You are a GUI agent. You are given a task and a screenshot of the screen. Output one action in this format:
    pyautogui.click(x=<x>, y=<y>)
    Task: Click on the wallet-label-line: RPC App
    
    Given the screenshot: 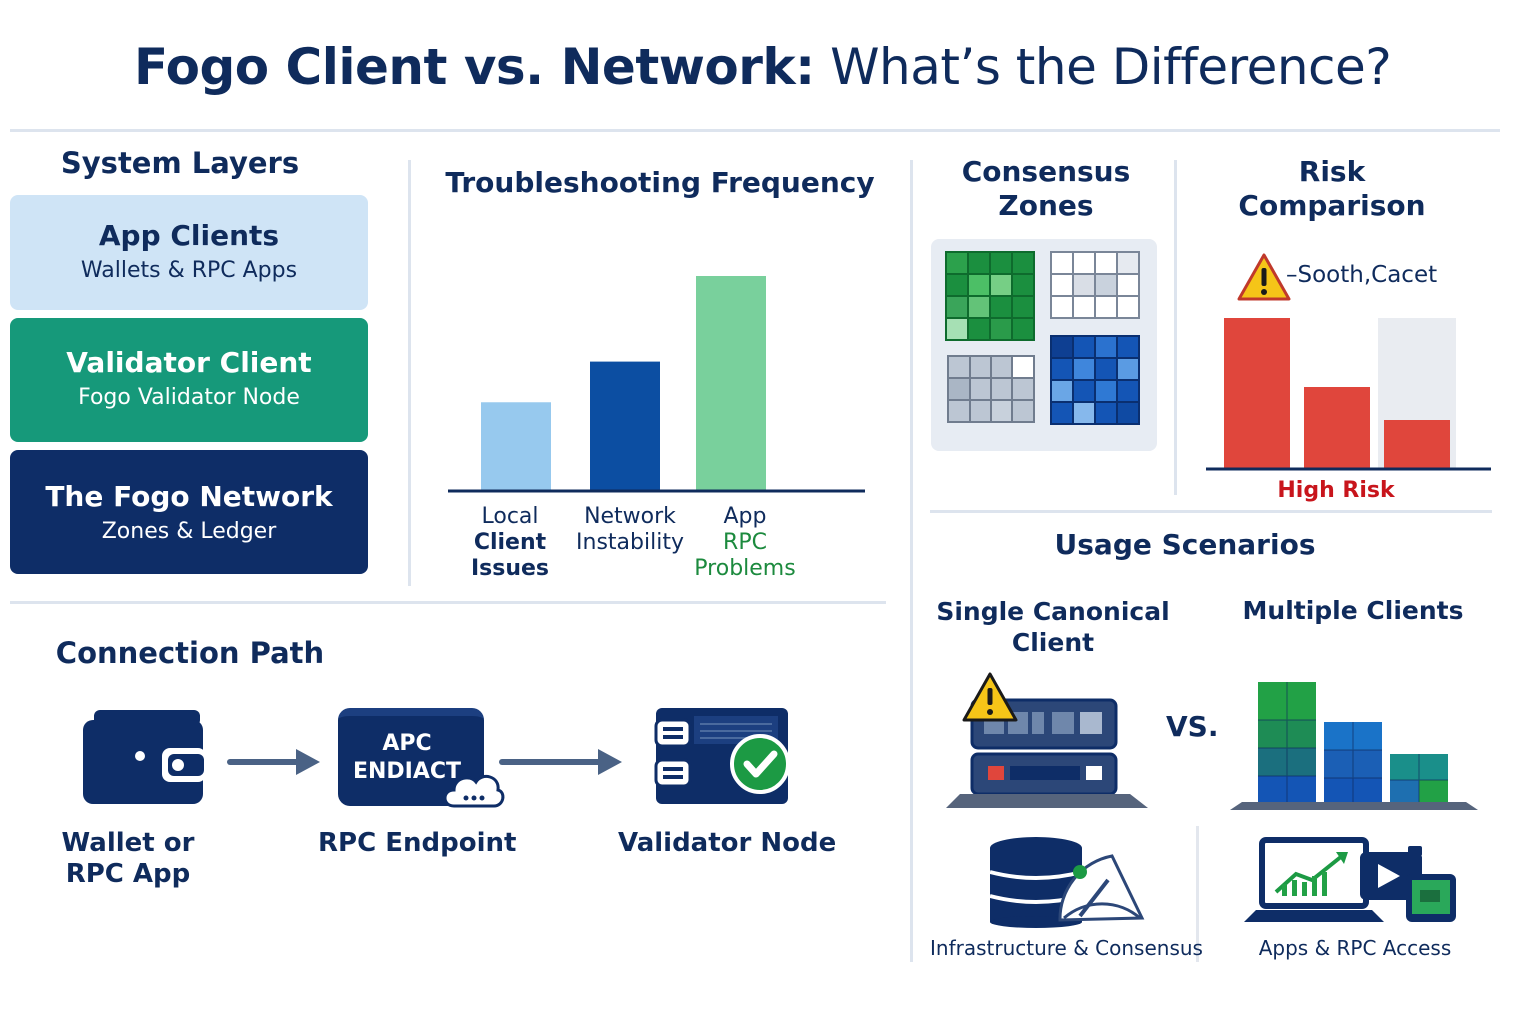 What is the action you would take?
    pyautogui.click(x=128, y=874)
    